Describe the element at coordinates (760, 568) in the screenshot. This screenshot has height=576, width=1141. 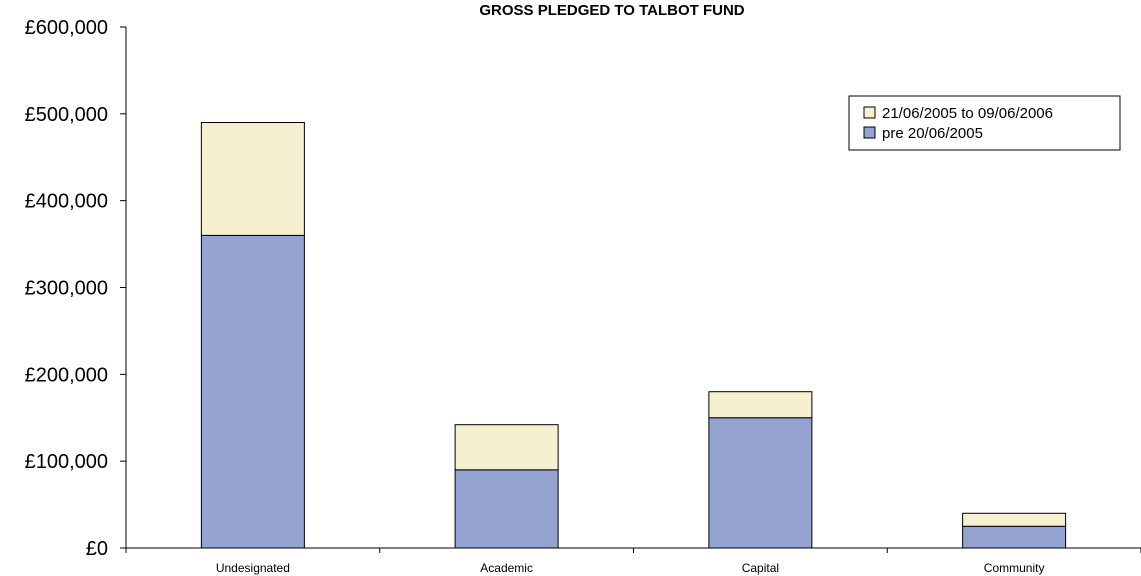
I see `x-tick-label: Capital` at that location.